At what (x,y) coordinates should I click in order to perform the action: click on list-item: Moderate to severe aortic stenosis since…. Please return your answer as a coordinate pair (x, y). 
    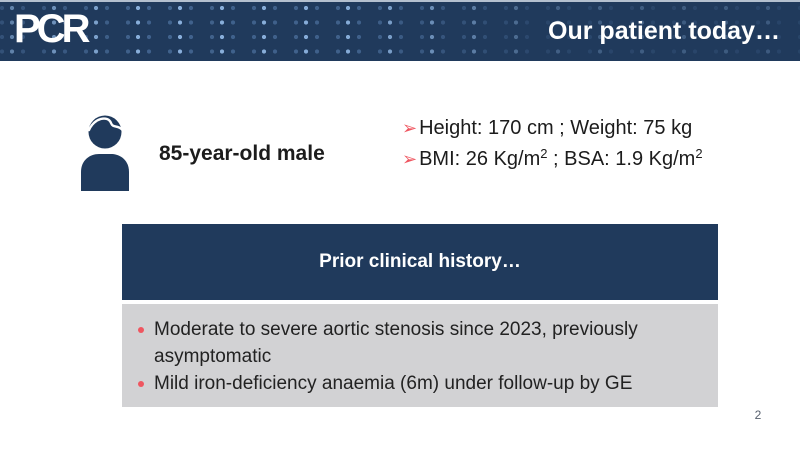
    Looking at the image, I should click on (421, 343).